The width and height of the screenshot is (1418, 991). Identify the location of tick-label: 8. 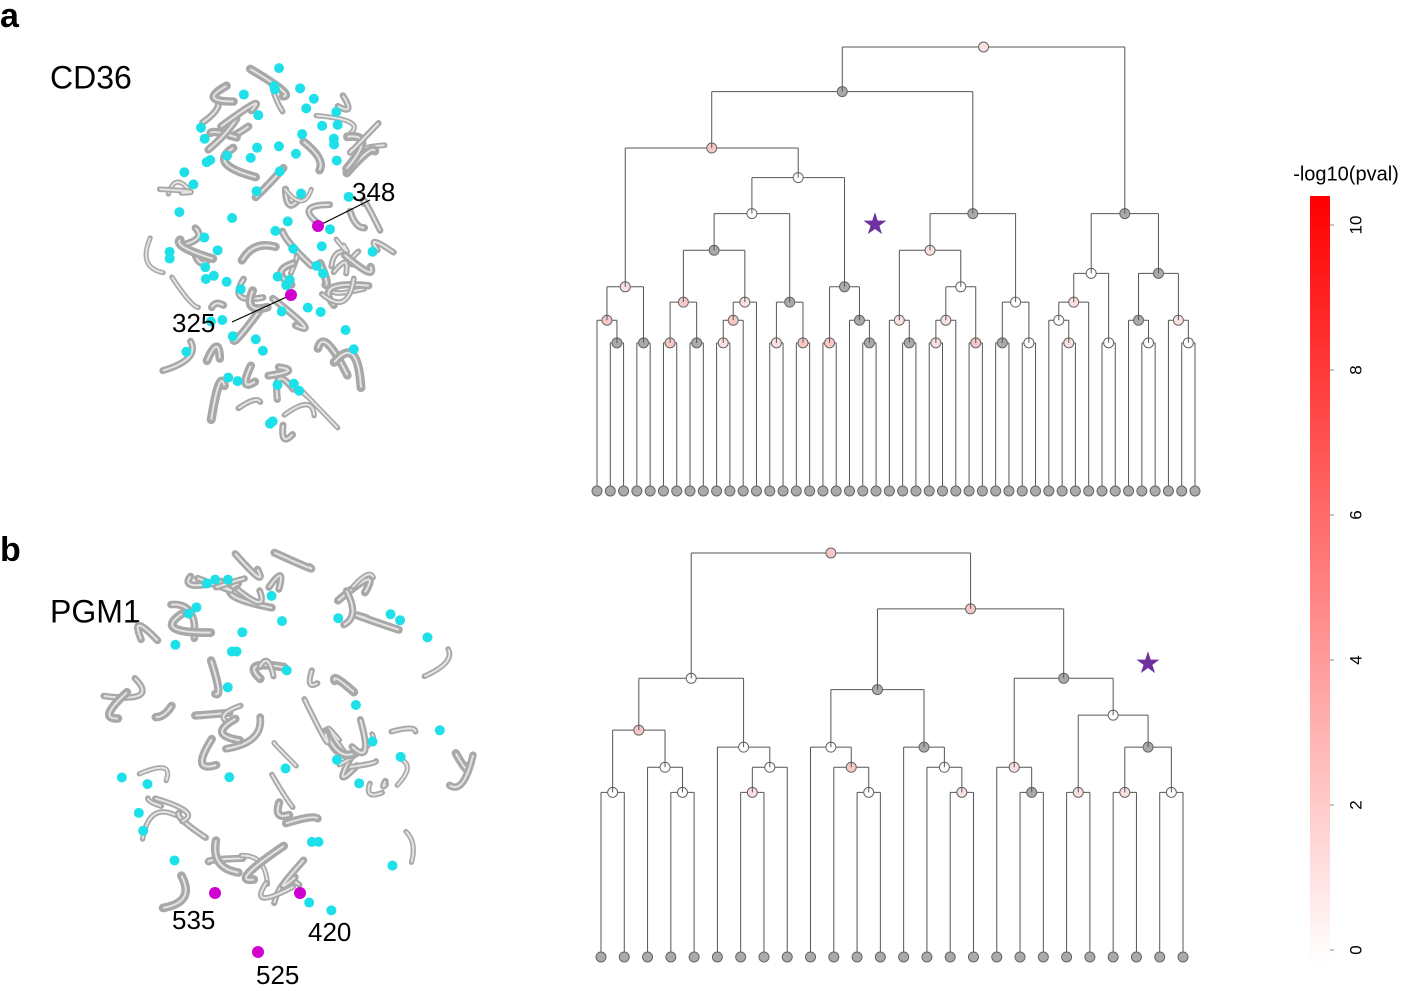
(1355, 369).